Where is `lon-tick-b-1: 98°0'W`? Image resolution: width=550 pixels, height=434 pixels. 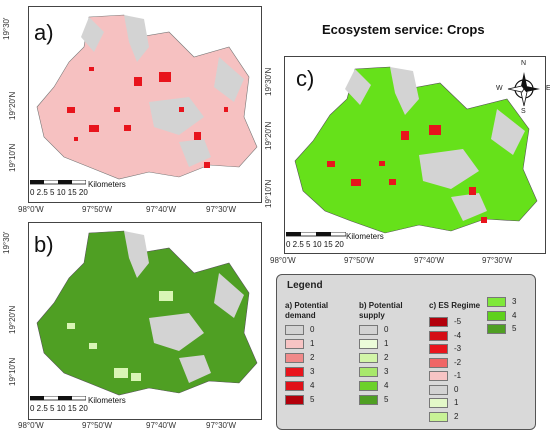 lon-tick-b-1: 98°0'W is located at coordinates (31, 425).